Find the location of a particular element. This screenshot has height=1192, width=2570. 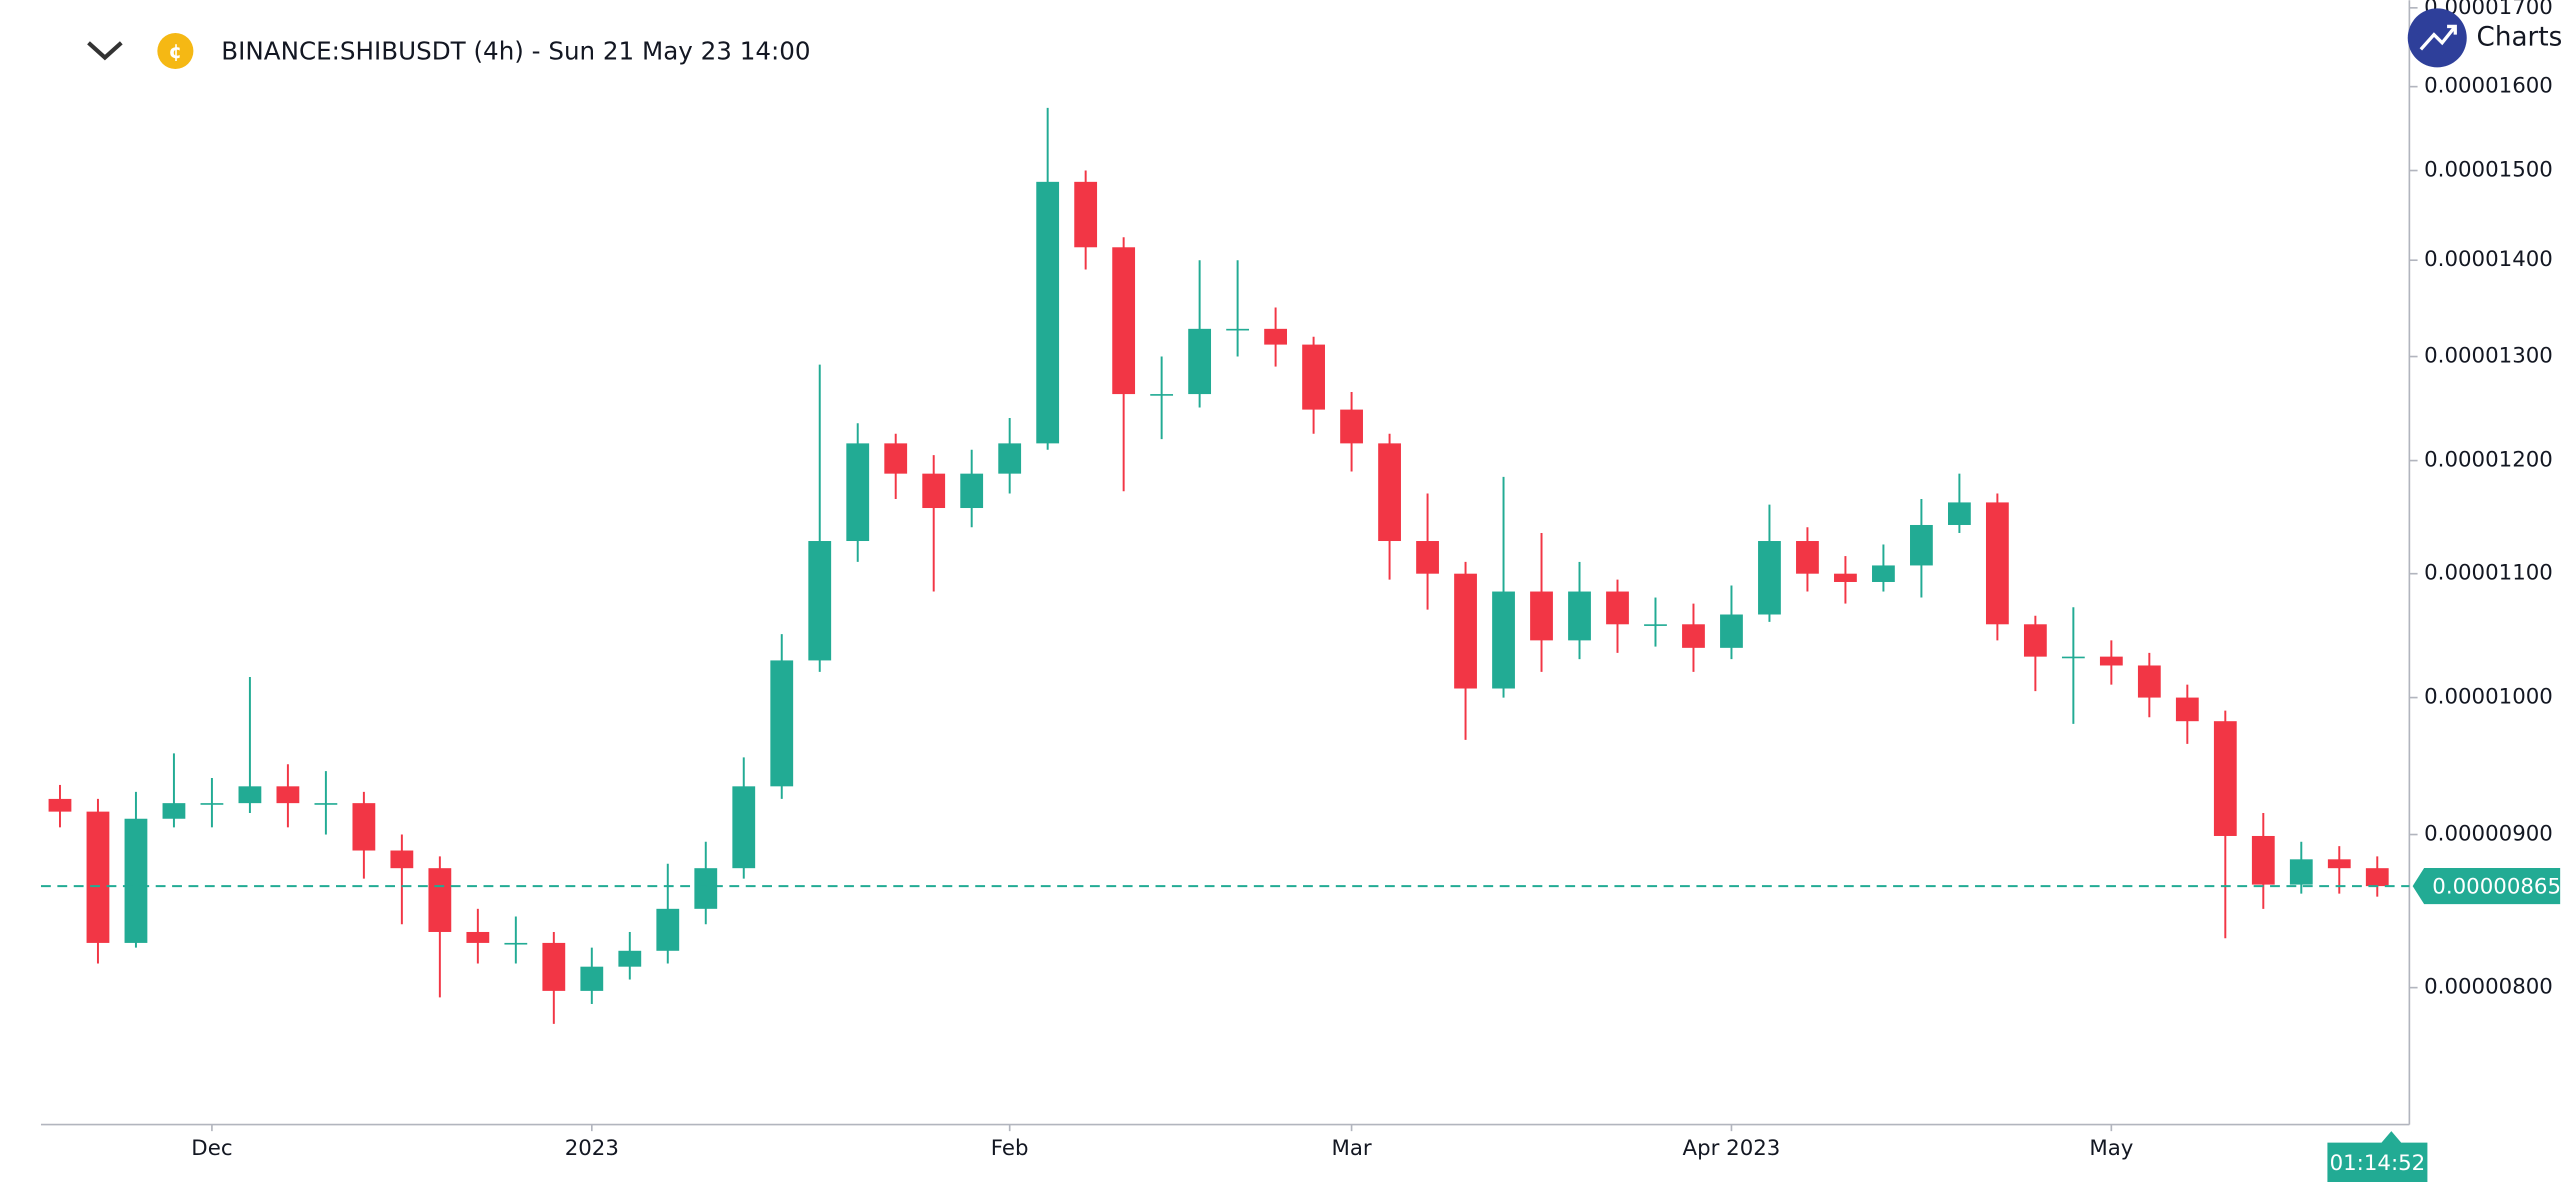

x-tick-label: Mar is located at coordinates (1351, 1148).